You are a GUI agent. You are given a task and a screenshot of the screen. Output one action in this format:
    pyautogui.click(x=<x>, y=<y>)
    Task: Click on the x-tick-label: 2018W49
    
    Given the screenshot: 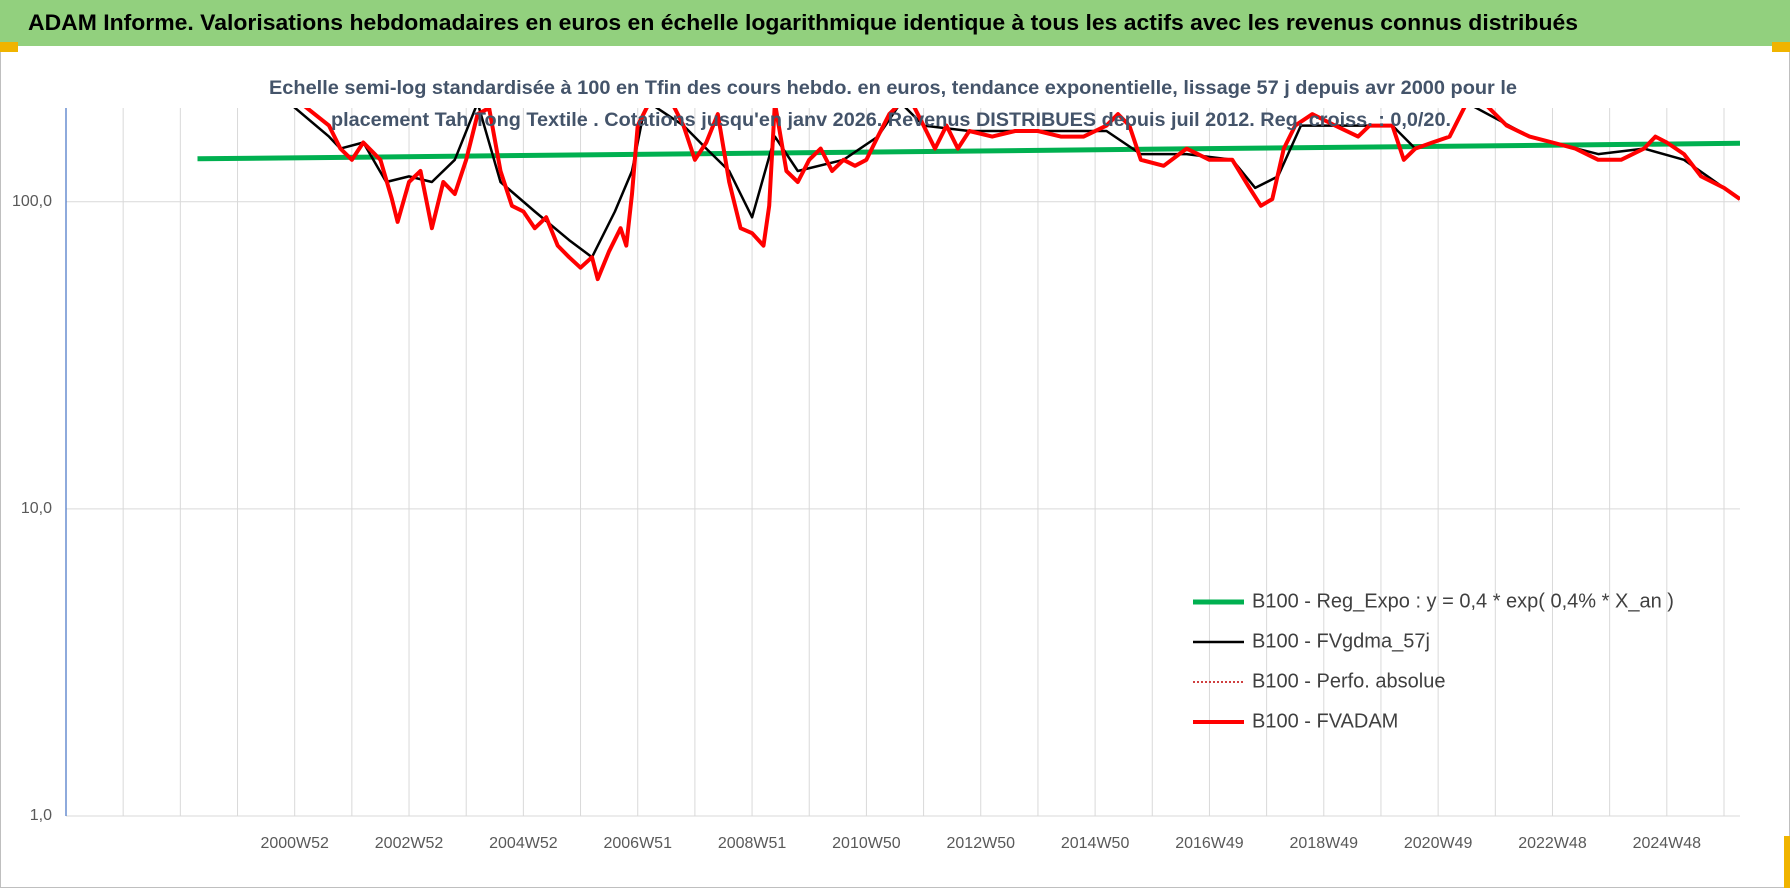 What is the action you would take?
    pyautogui.click(x=1324, y=843)
    